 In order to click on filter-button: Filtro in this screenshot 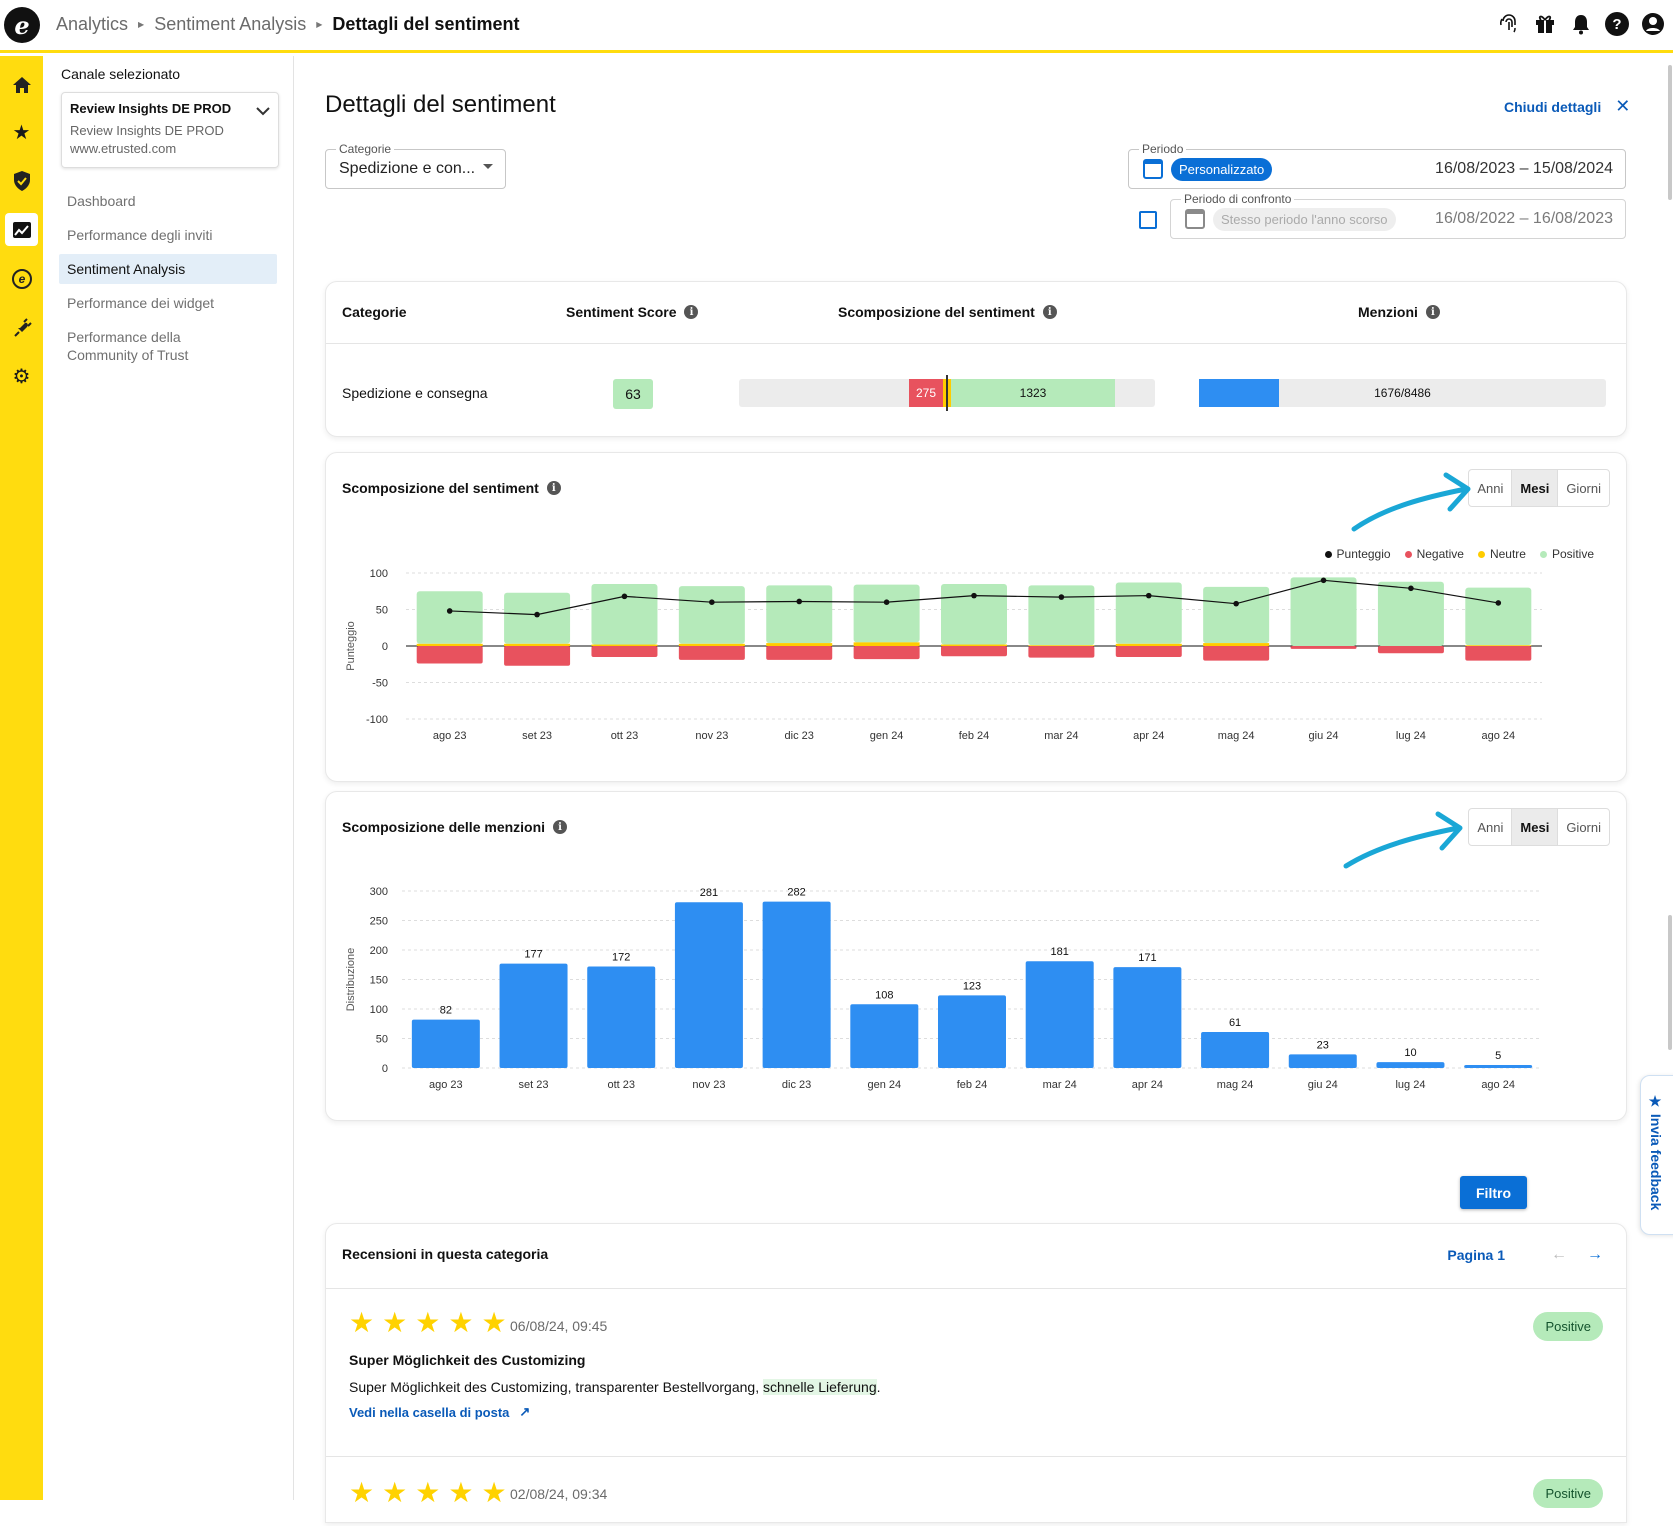, I will do `click(1493, 1192)`.